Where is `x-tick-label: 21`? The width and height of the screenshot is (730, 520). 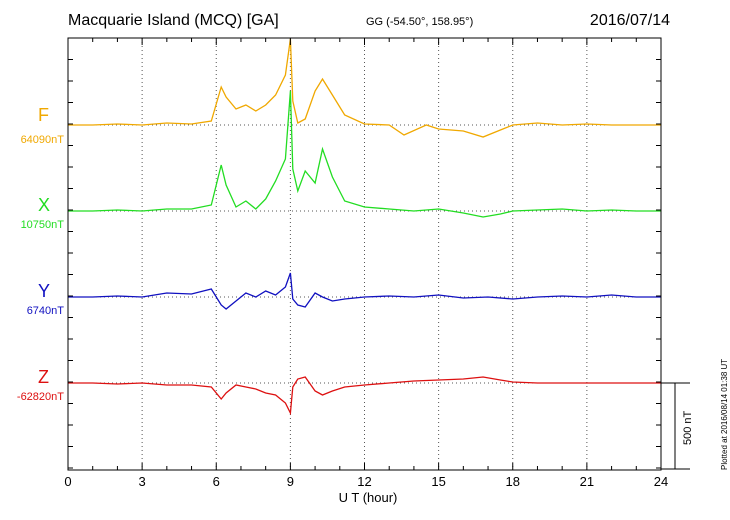 x-tick-label: 21 is located at coordinates (587, 481).